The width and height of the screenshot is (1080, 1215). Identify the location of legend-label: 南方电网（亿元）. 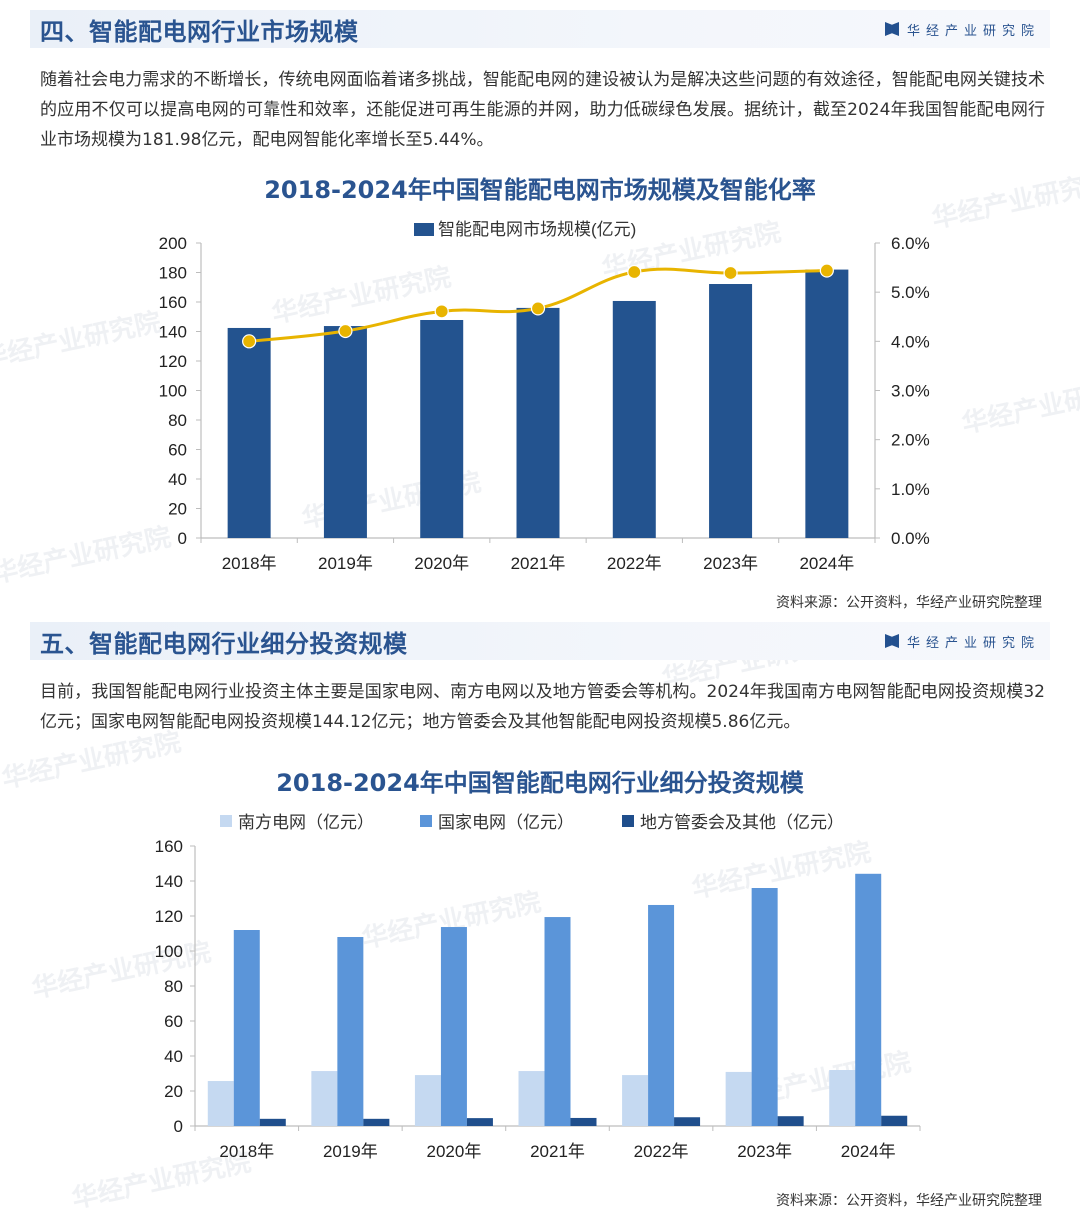
(306, 822).